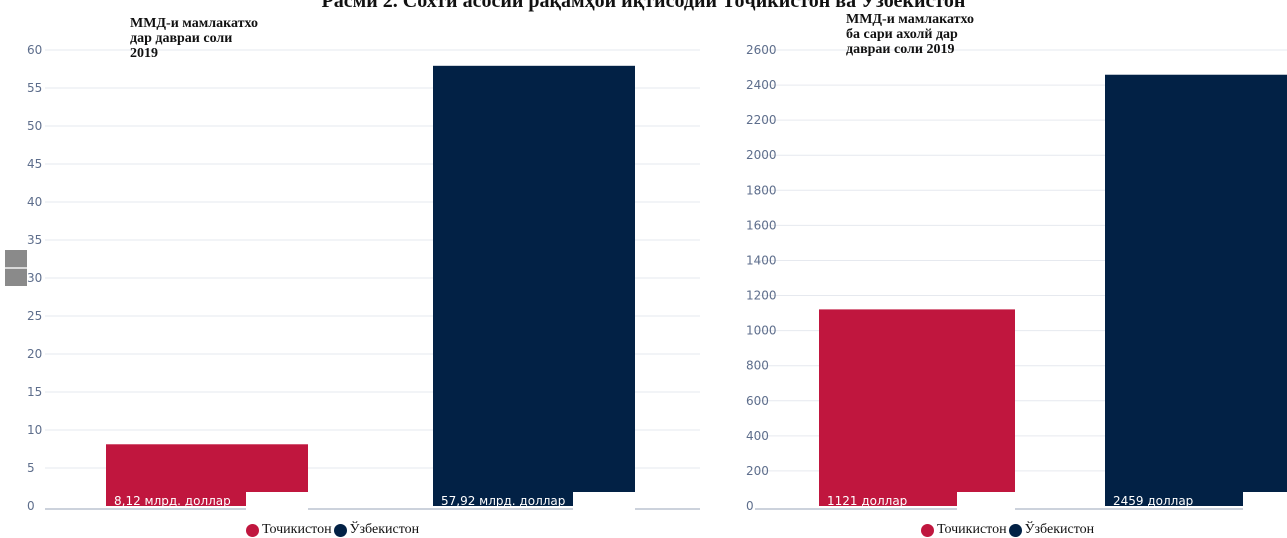  What do you see at coordinates (761, 85) in the screenshot?
I see `y-tick-label: 2400` at bounding box center [761, 85].